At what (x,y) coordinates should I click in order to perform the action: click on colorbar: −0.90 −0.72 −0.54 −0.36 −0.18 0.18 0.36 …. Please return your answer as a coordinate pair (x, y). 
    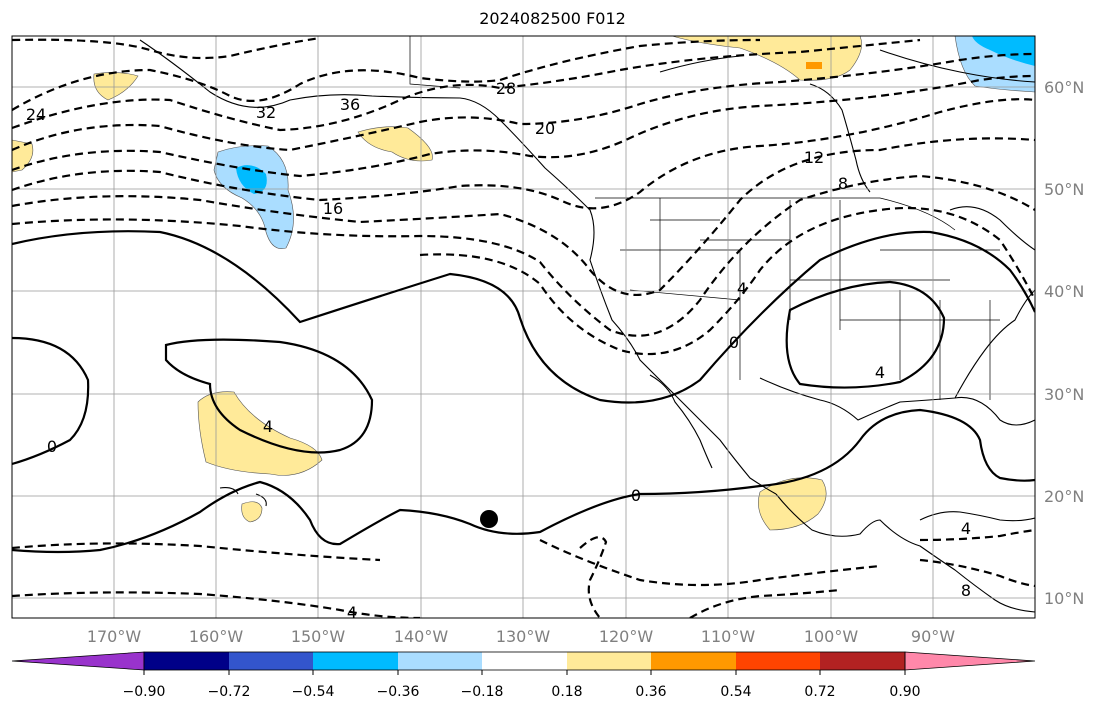
    Looking at the image, I should click on (523, 675).